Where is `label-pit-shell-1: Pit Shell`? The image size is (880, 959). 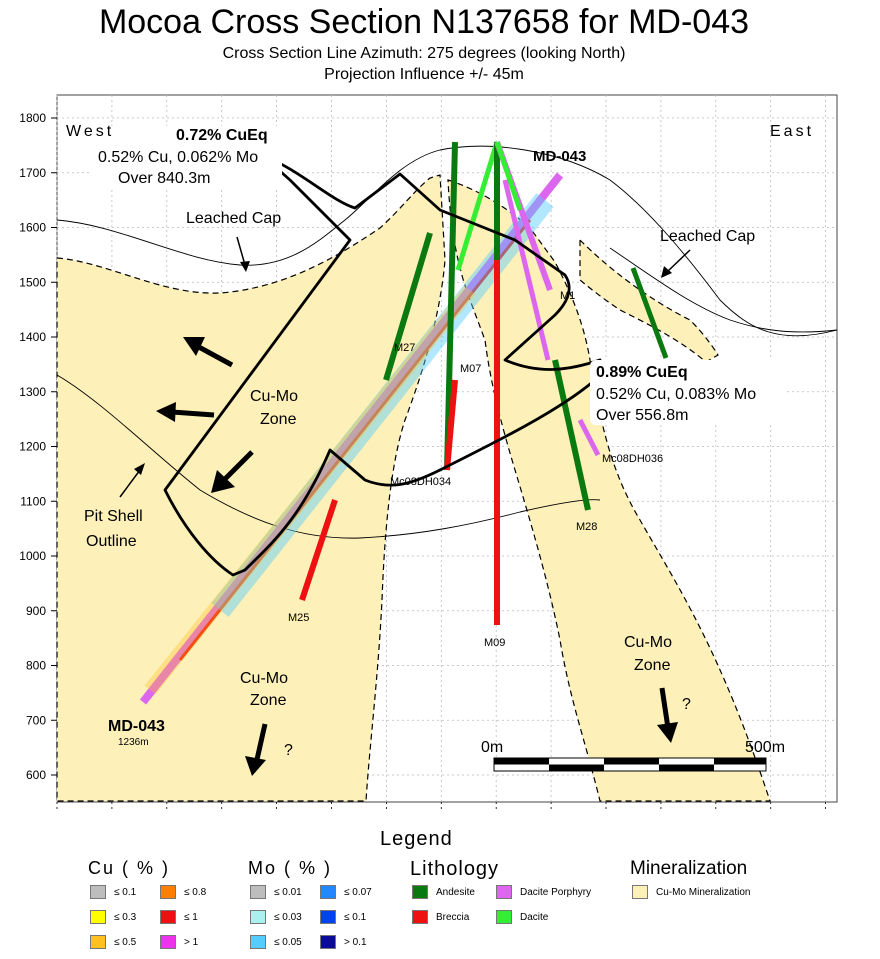 label-pit-shell-1: Pit Shell is located at coordinates (113, 516).